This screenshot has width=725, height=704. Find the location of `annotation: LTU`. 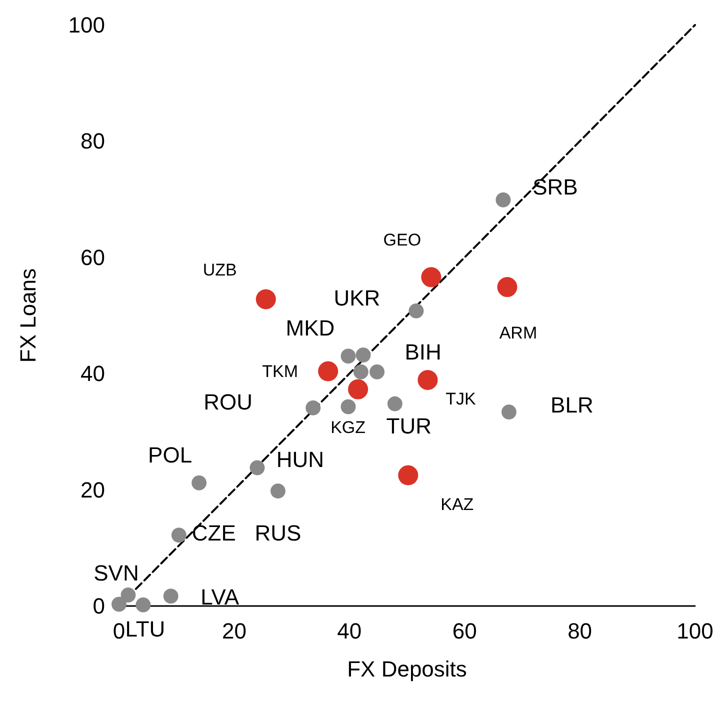

annotation: LTU is located at coordinates (145, 629).